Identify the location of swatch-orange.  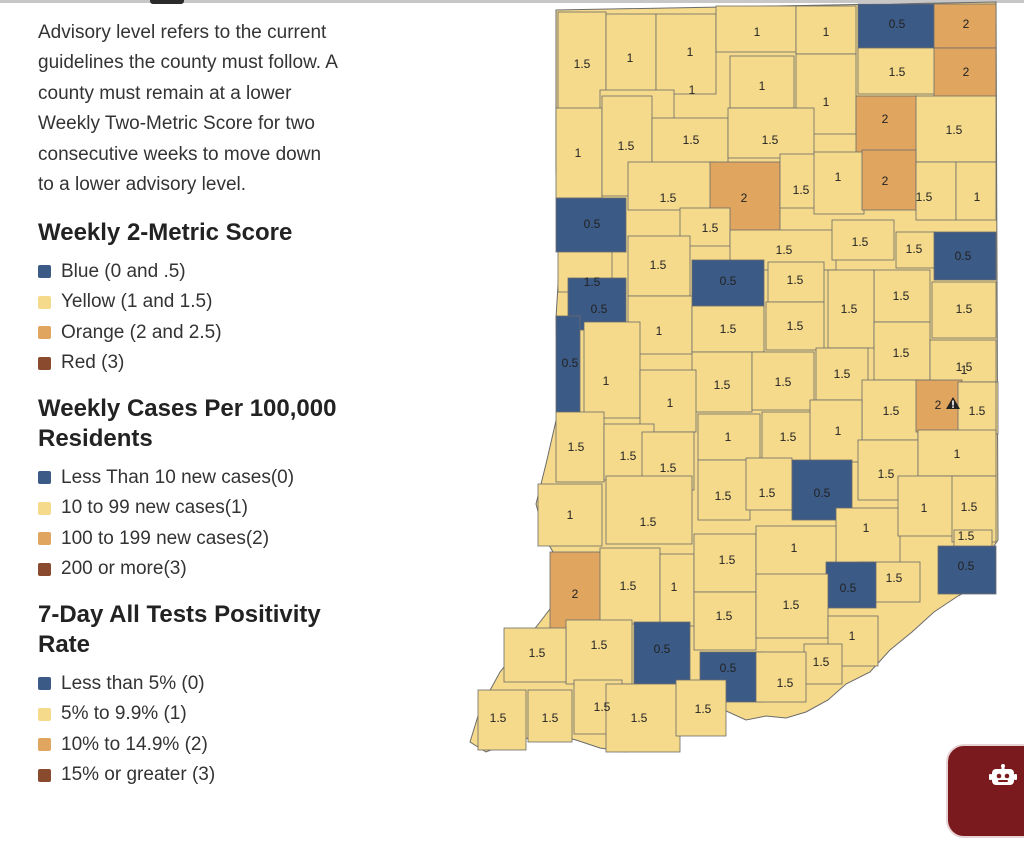
(44, 333).